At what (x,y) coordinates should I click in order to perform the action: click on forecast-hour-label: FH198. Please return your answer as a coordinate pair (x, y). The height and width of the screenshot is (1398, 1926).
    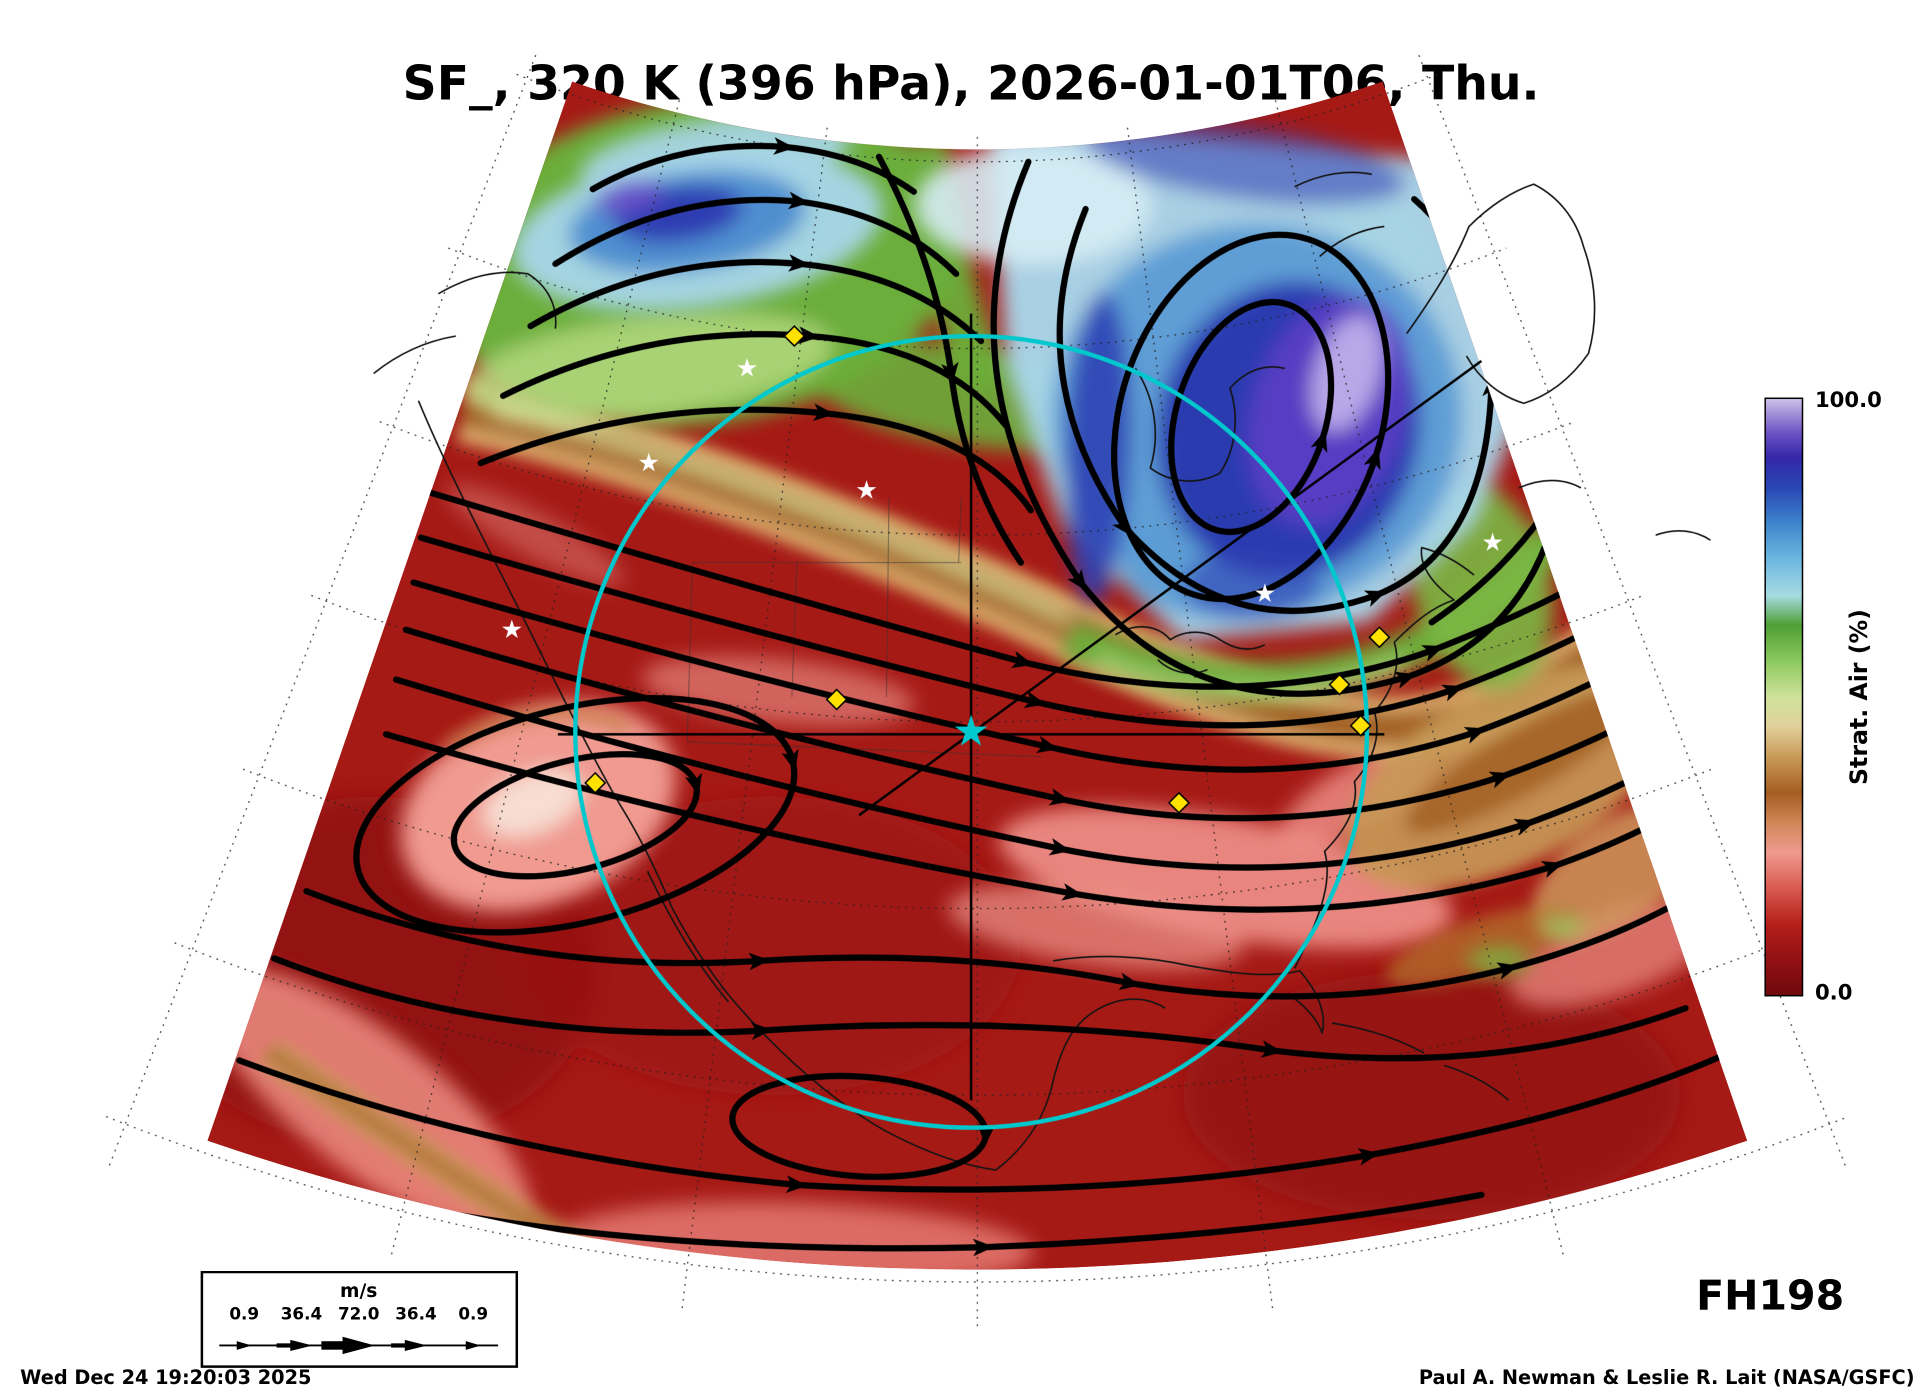
    Looking at the image, I should click on (1770, 1295).